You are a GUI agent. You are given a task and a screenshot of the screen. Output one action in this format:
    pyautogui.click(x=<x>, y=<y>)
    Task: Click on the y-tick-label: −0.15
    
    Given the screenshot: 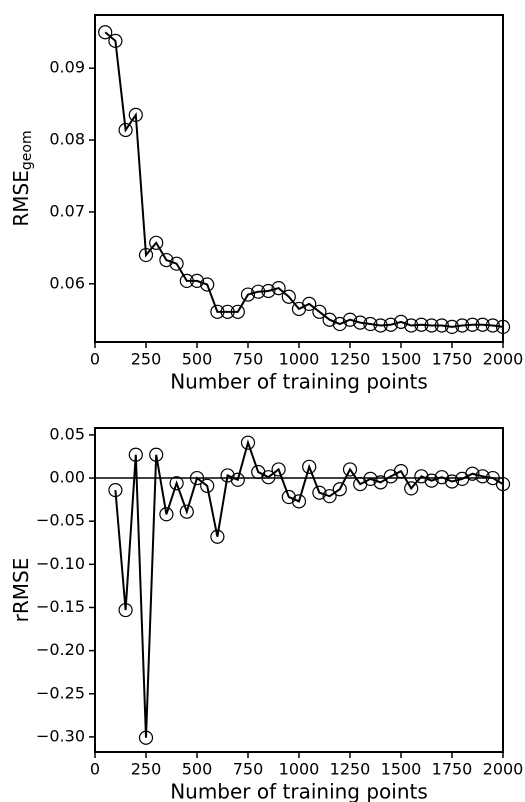 What is the action you would take?
    pyautogui.click(x=60, y=606)
    